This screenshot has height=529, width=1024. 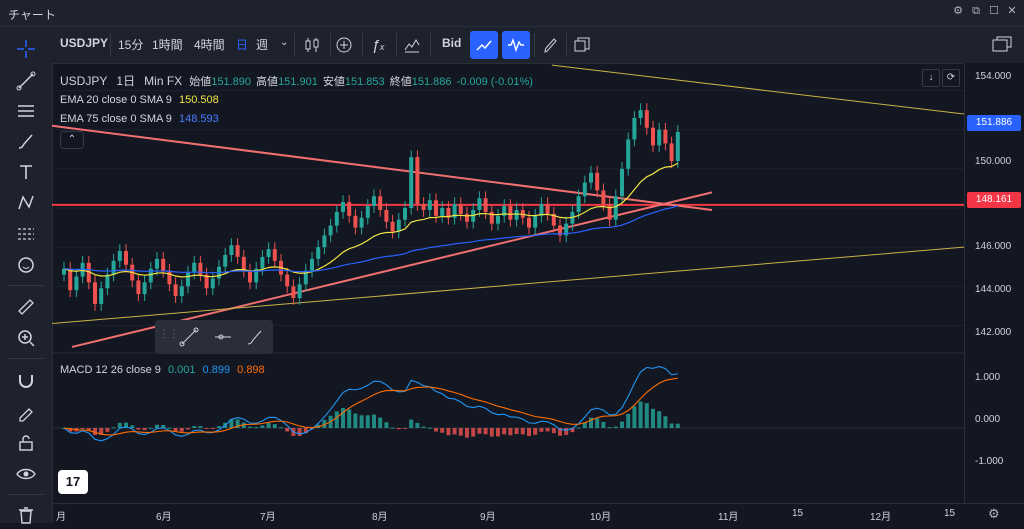 What do you see at coordinates (26, 474) in the screenshot?
I see `eye-icon` at bounding box center [26, 474].